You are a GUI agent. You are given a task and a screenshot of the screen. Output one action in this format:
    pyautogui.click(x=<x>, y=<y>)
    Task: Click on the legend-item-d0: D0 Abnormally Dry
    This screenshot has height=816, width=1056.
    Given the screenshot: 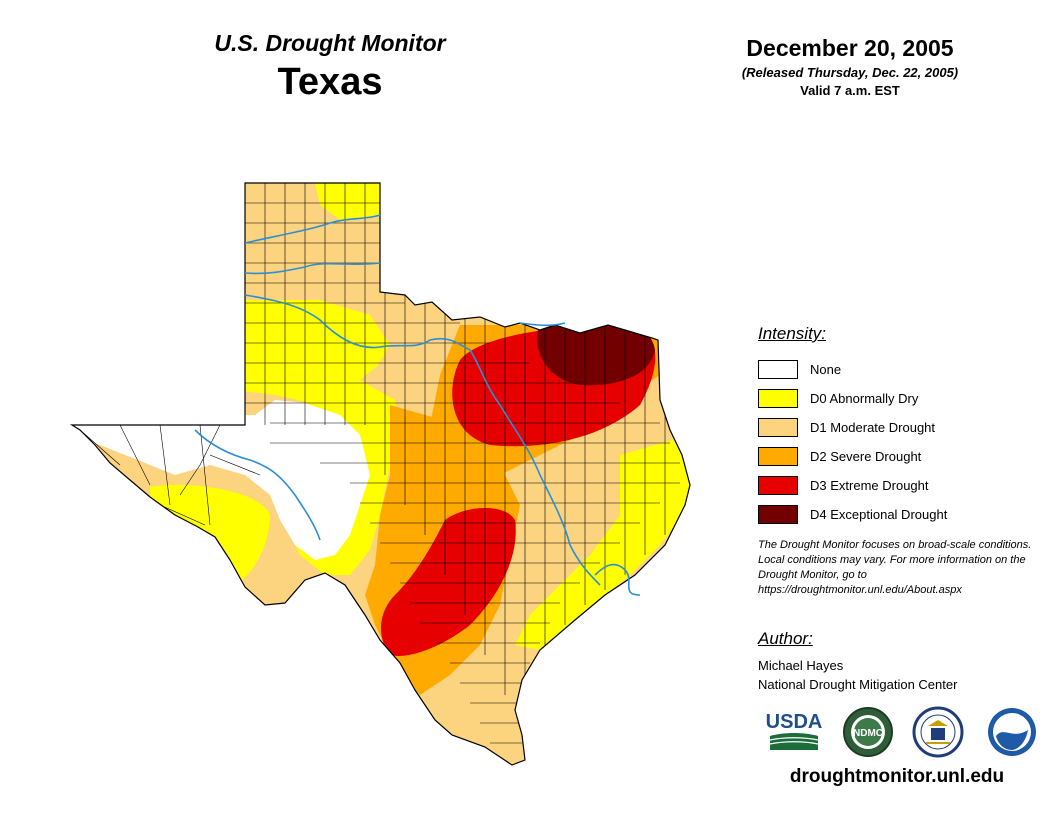 What is the action you would take?
    pyautogui.click(x=903, y=398)
    